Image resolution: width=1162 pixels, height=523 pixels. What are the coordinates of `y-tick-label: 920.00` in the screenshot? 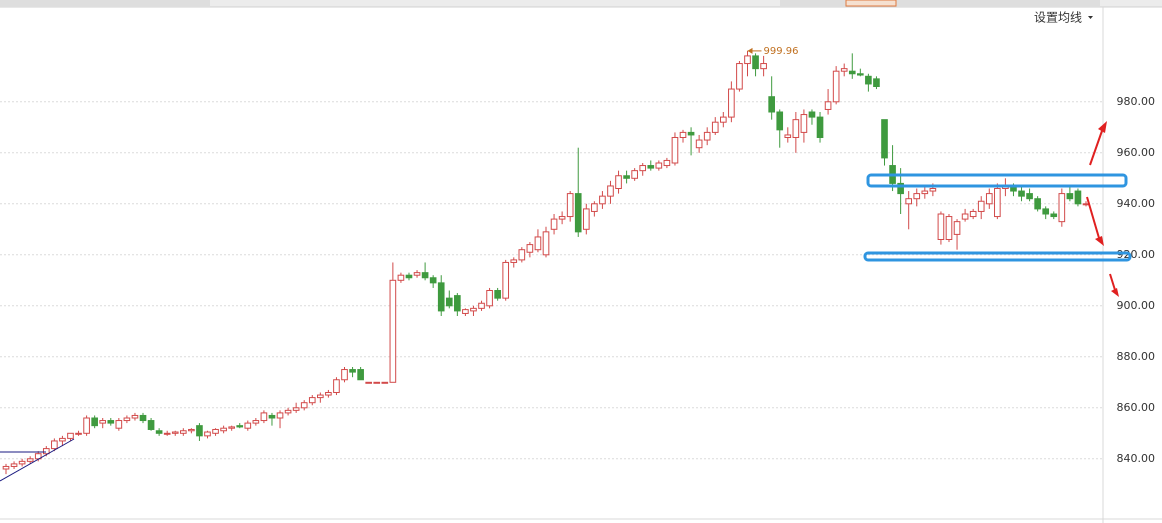 It's located at (1136, 254).